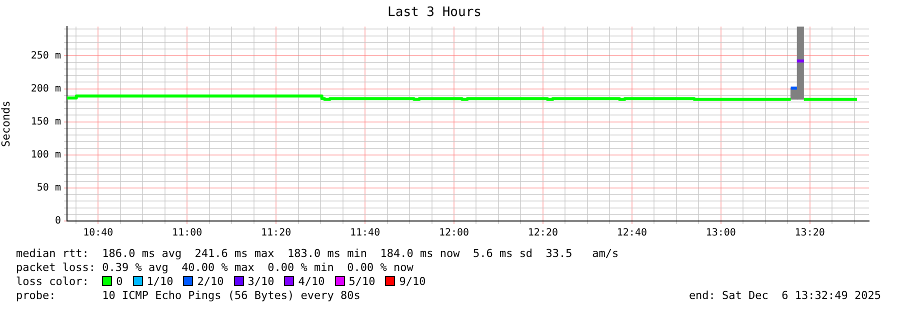 The height and width of the screenshot is (310, 897). I want to click on x-tick-label: 13:20, so click(809, 233).